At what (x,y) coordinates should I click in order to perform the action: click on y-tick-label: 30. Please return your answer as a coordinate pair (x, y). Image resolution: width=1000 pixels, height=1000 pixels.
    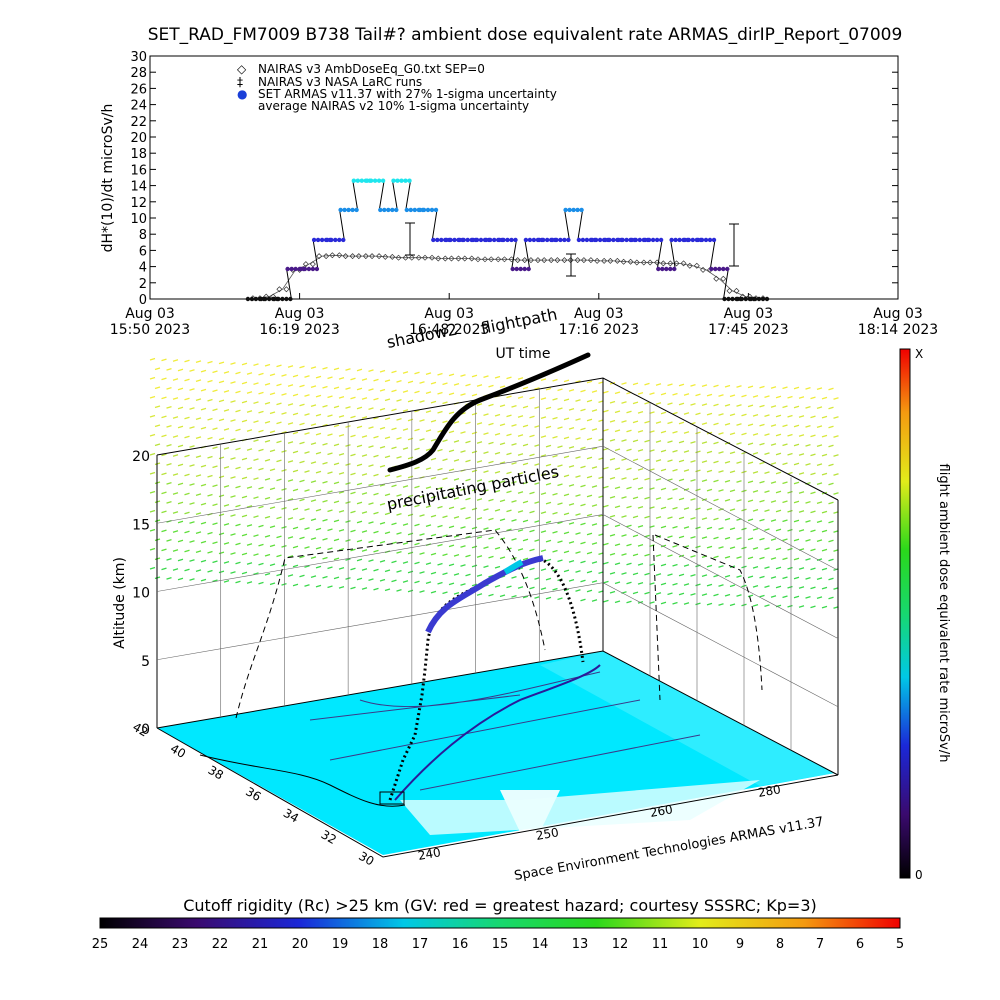
    Looking at the image, I should click on (138, 57).